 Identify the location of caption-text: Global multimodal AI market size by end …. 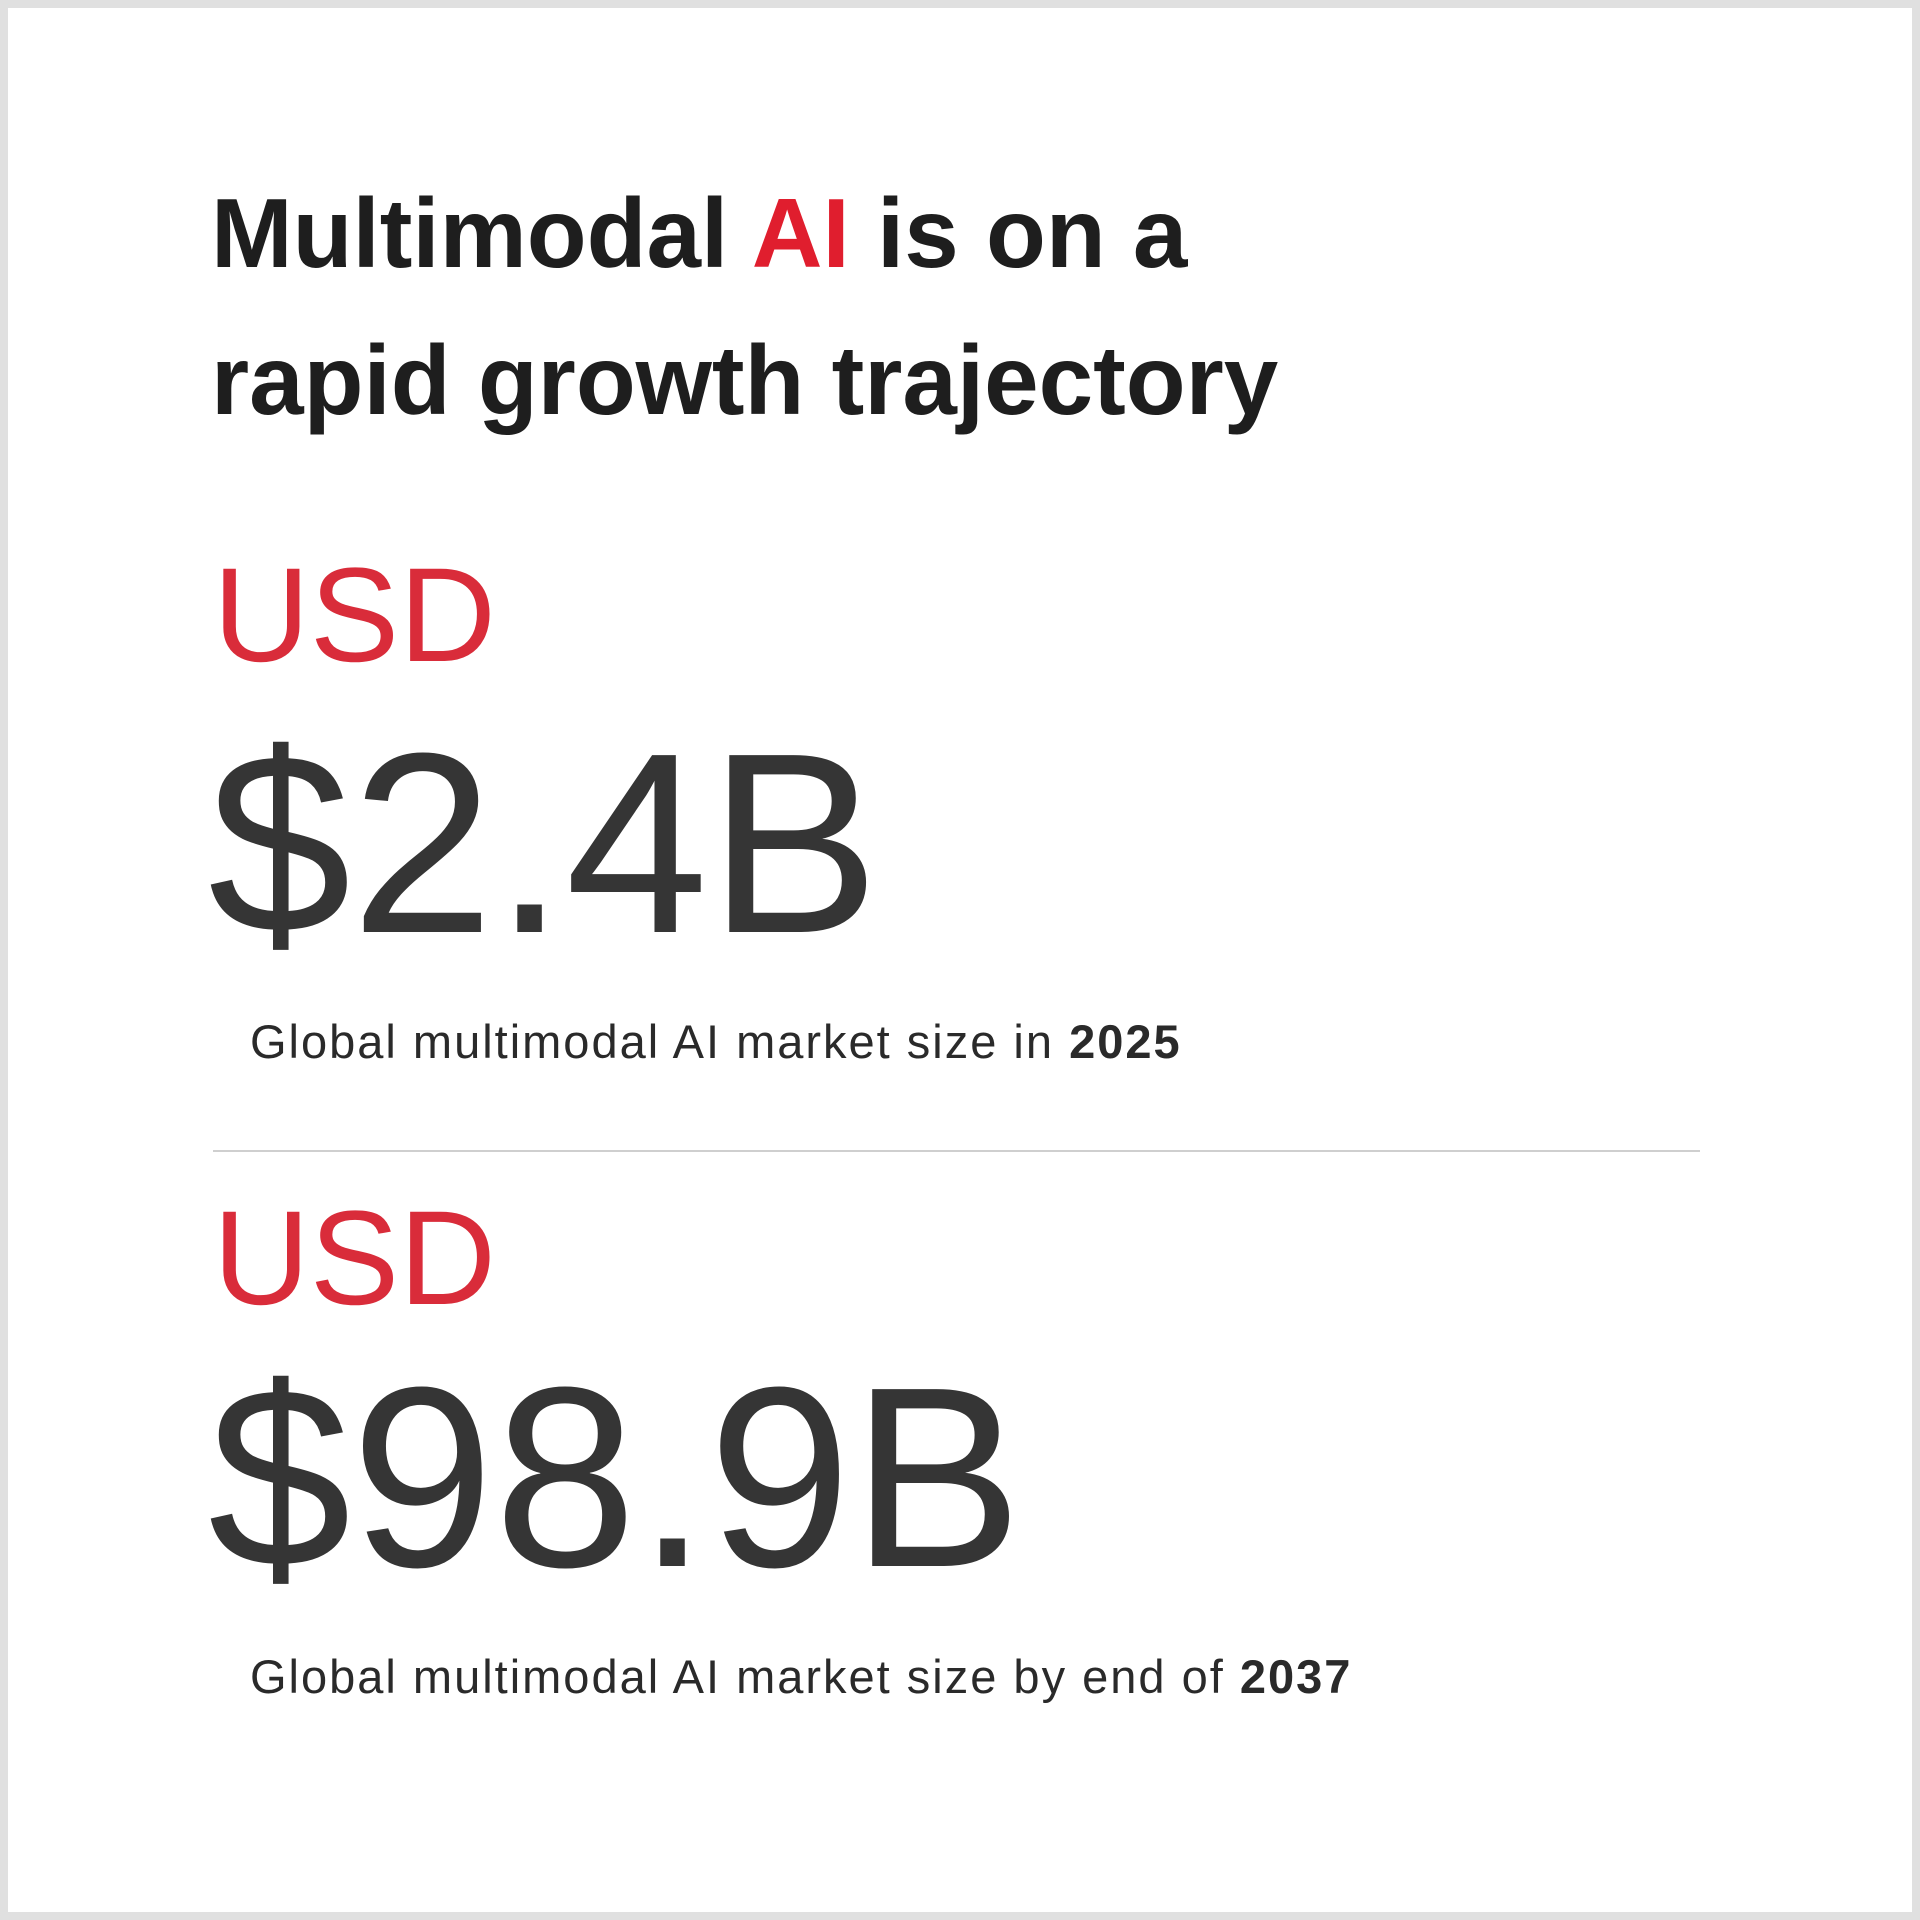
(745, 1676).